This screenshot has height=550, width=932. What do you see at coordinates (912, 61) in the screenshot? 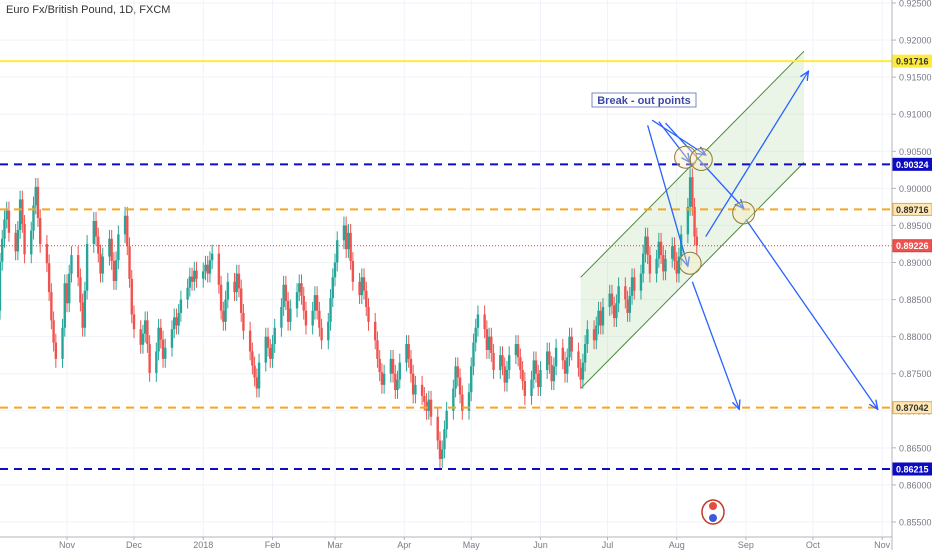
I see `level-price-label: 0.91716` at bounding box center [912, 61].